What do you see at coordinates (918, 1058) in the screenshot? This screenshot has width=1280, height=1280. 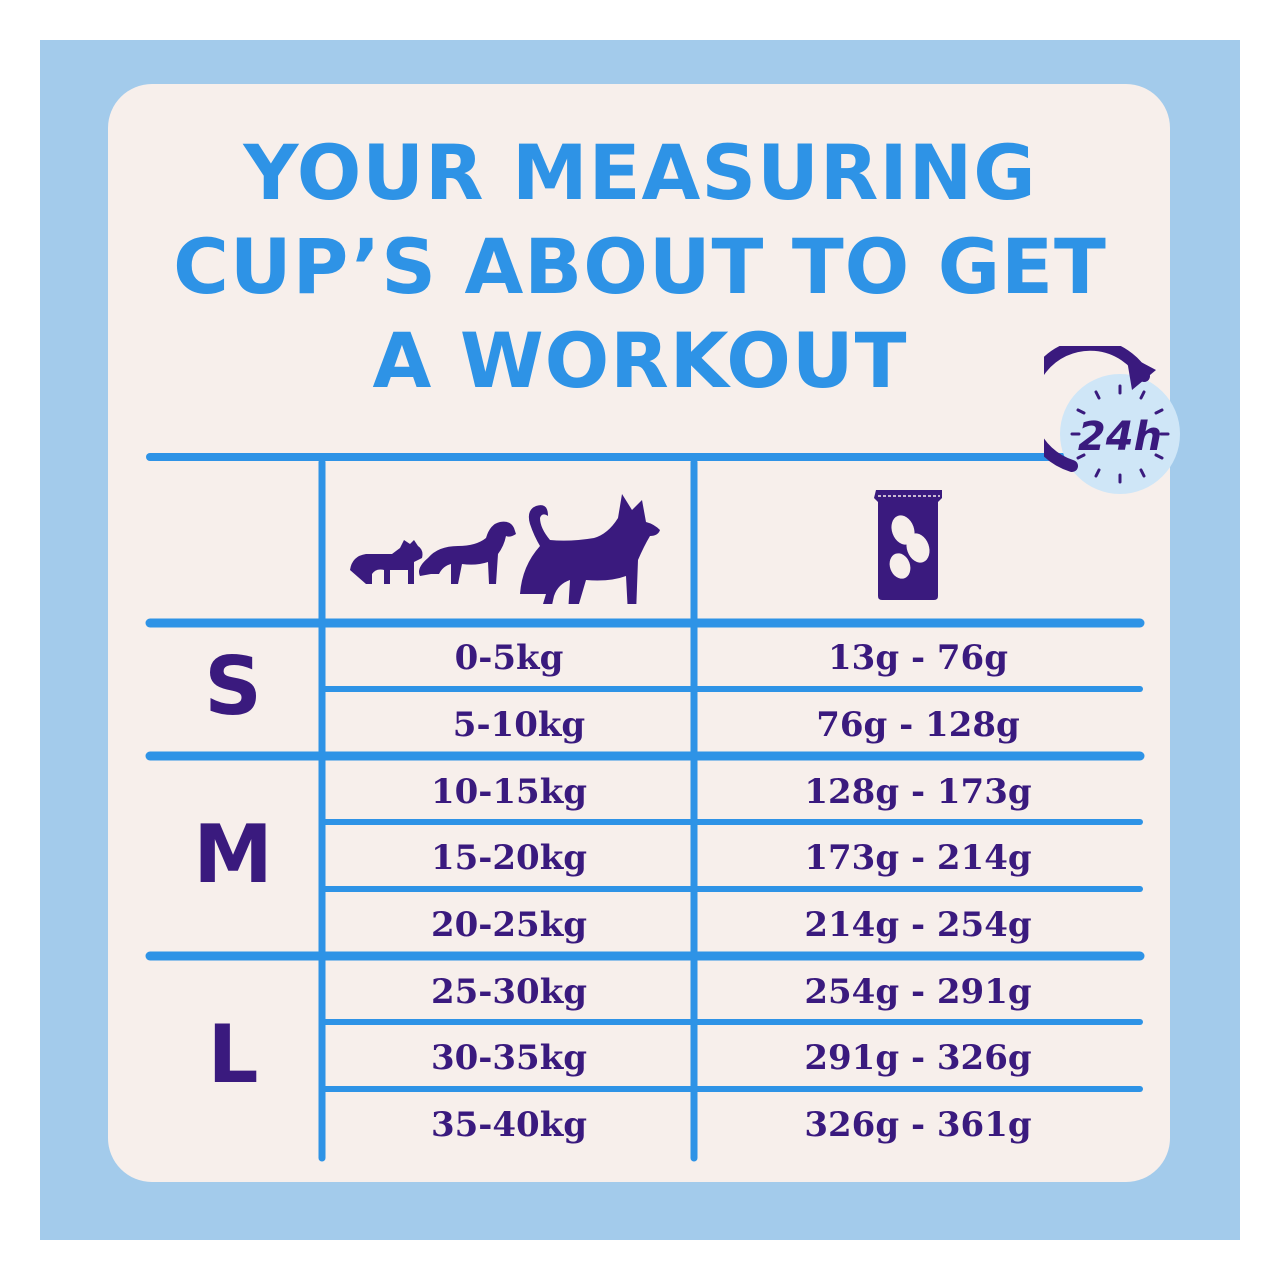 I see `amount-cell: 291g - 326g` at bounding box center [918, 1058].